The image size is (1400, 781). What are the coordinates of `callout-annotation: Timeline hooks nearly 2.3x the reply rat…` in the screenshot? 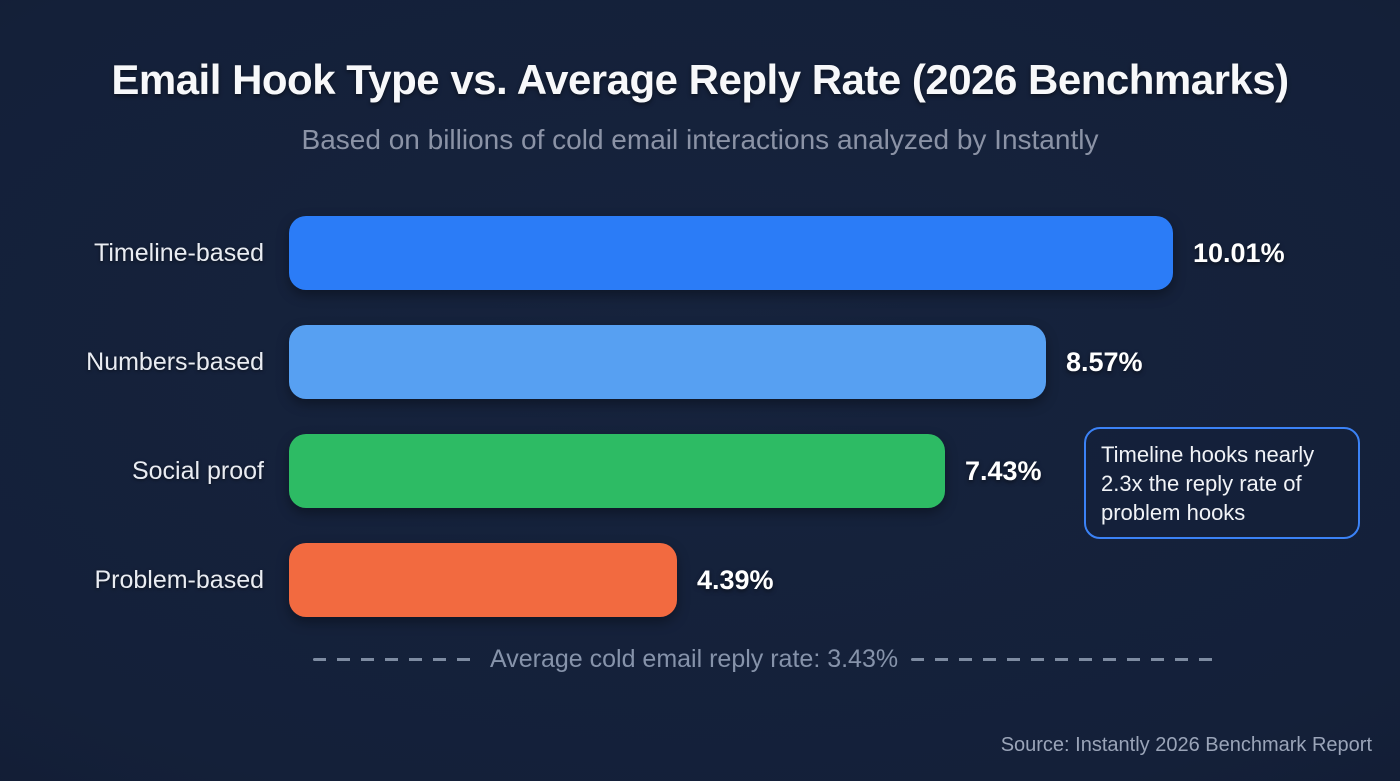 It's located at (1222, 483).